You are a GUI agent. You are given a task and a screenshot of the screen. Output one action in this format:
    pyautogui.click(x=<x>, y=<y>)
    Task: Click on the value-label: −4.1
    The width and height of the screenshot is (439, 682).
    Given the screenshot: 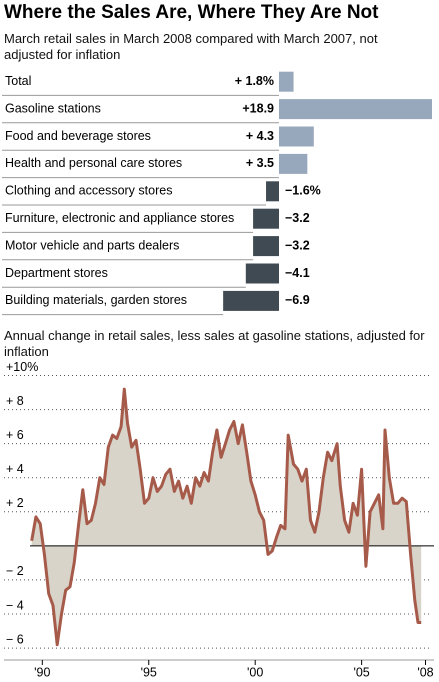 What is the action you would take?
    pyautogui.click(x=297, y=273)
    